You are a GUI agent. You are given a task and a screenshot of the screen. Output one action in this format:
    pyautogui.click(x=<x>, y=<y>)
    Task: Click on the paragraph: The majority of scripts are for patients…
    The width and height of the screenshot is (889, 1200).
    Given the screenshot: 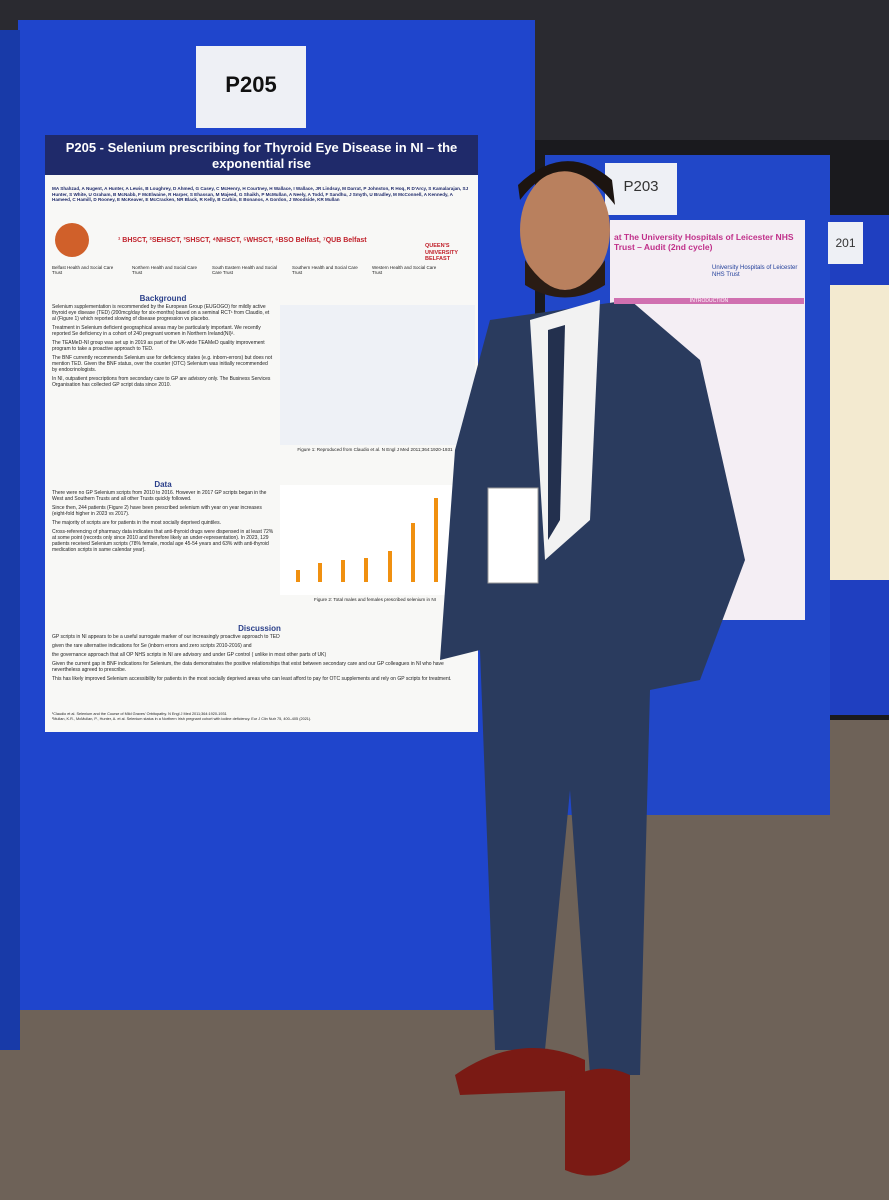 What is the action you would take?
    pyautogui.click(x=136, y=522)
    